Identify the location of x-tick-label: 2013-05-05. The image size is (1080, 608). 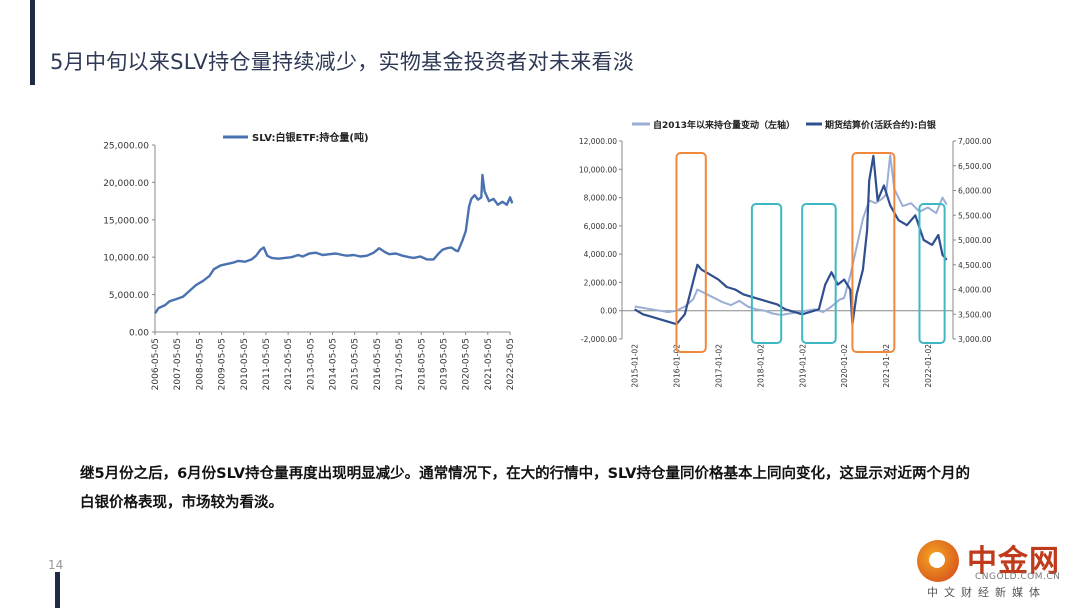
(311, 364).